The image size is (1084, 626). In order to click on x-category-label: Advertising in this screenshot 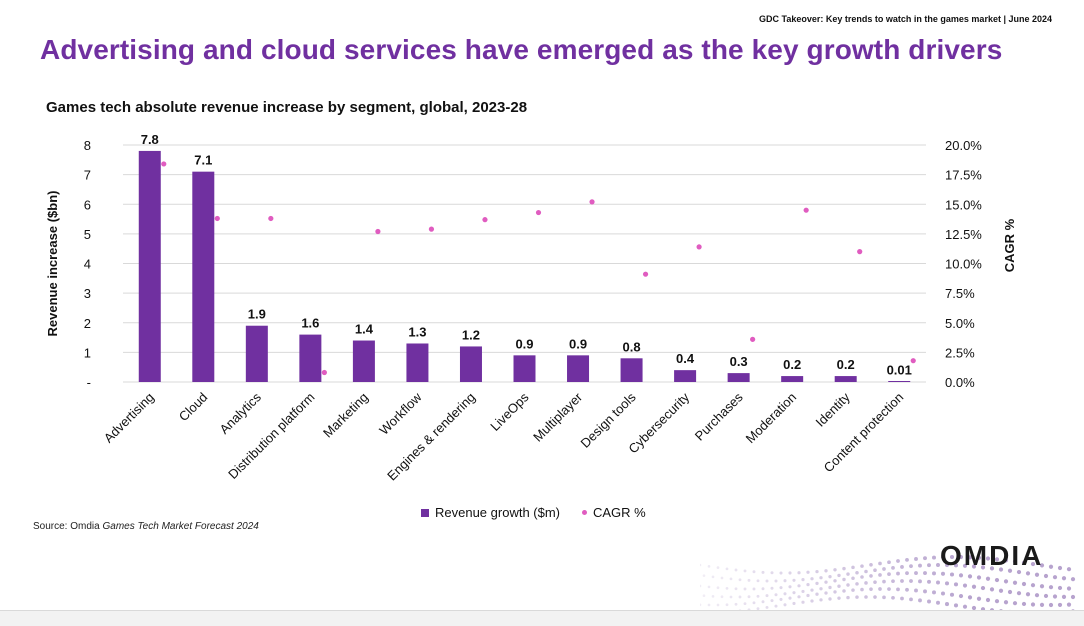, I will do `click(129, 418)`.